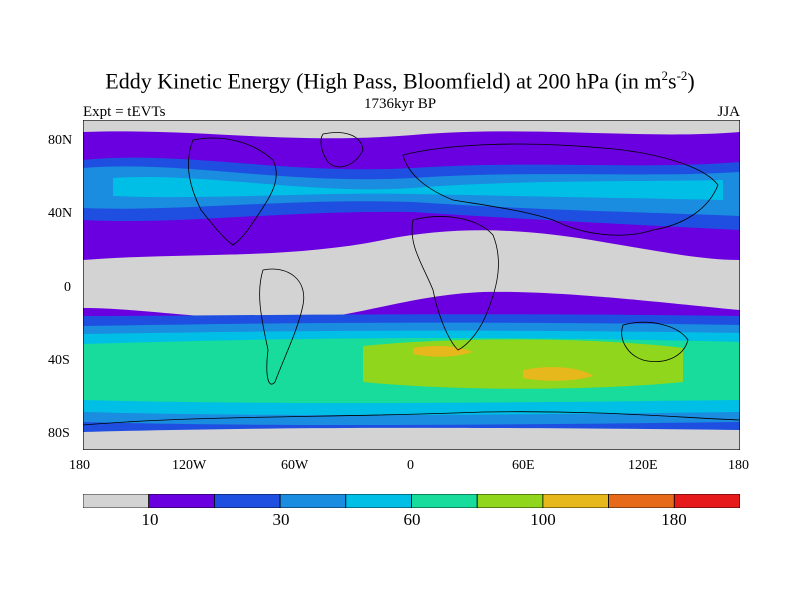 The height and width of the screenshot is (600, 800). Describe the element at coordinates (60, 213) in the screenshot. I see `y-tick-40n: 40N` at that location.